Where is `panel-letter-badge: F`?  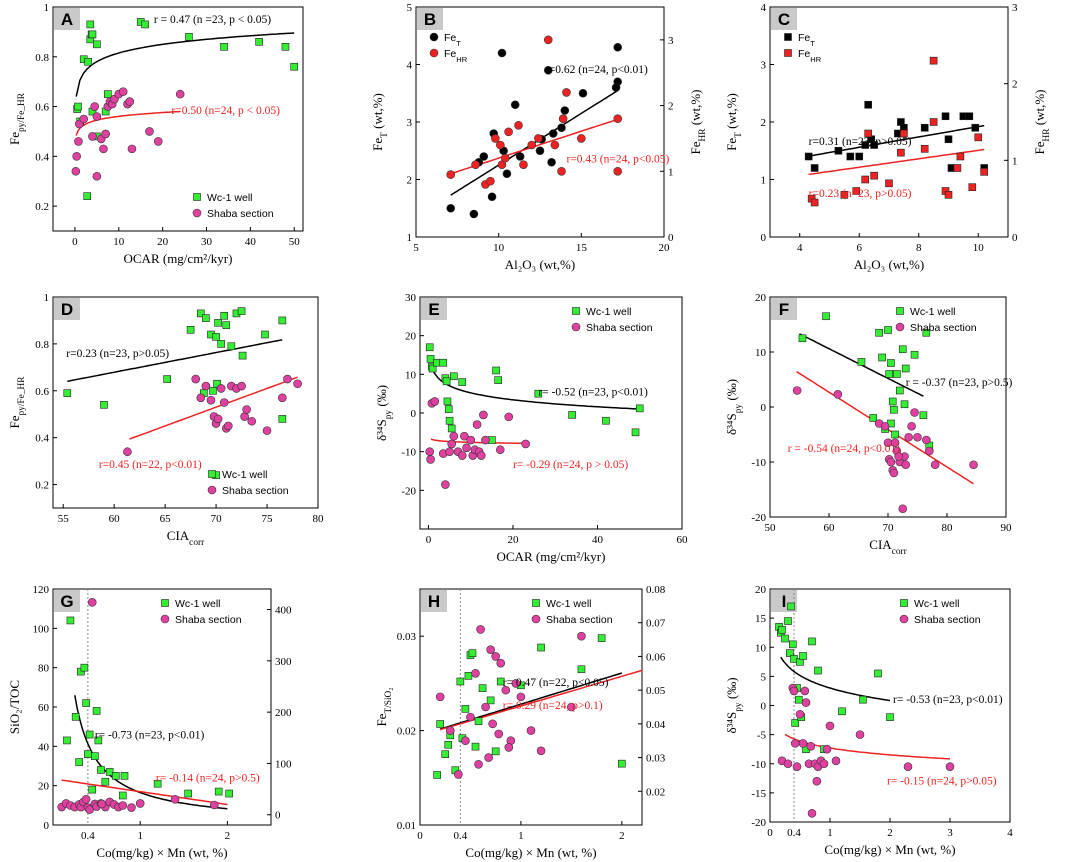
panel-letter-badge: F is located at coordinates (784, 309).